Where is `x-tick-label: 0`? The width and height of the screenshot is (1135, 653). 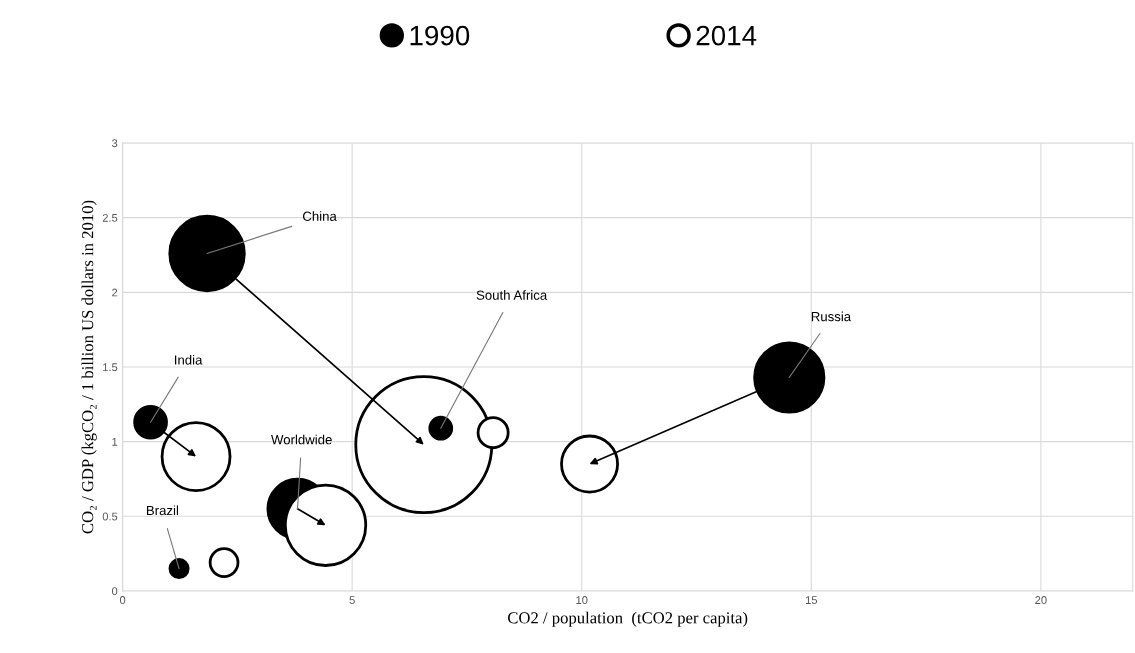
x-tick-label: 0 is located at coordinates (122, 600).